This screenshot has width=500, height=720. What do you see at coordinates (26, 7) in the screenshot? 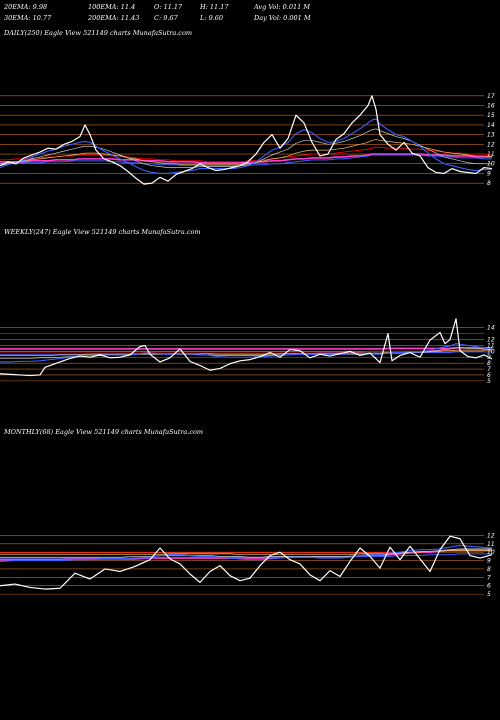
I see `ema20-label: 20EMA: 9.98` at bounding box center [26, 7].